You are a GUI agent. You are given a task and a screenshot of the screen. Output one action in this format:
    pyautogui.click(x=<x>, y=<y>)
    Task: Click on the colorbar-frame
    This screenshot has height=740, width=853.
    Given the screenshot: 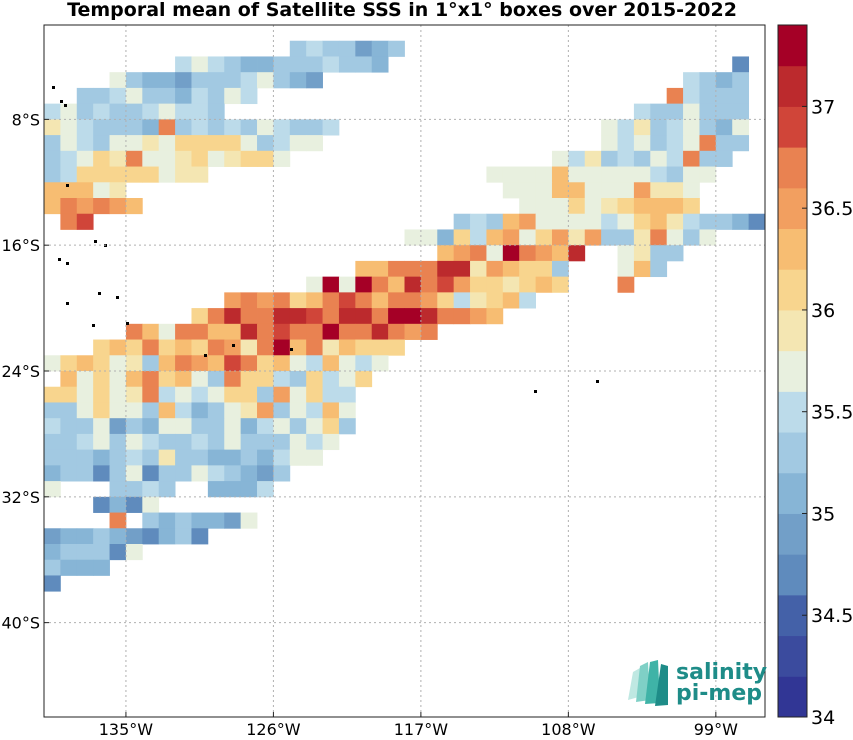 What is the action you would take?
    pyautogui.click(x=792, y=371)
    